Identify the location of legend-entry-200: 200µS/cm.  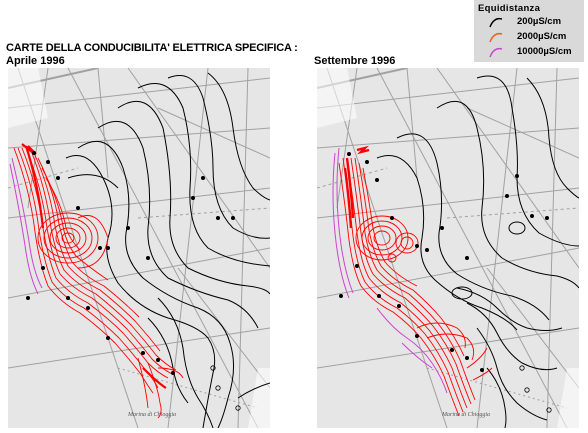
(529, 22).